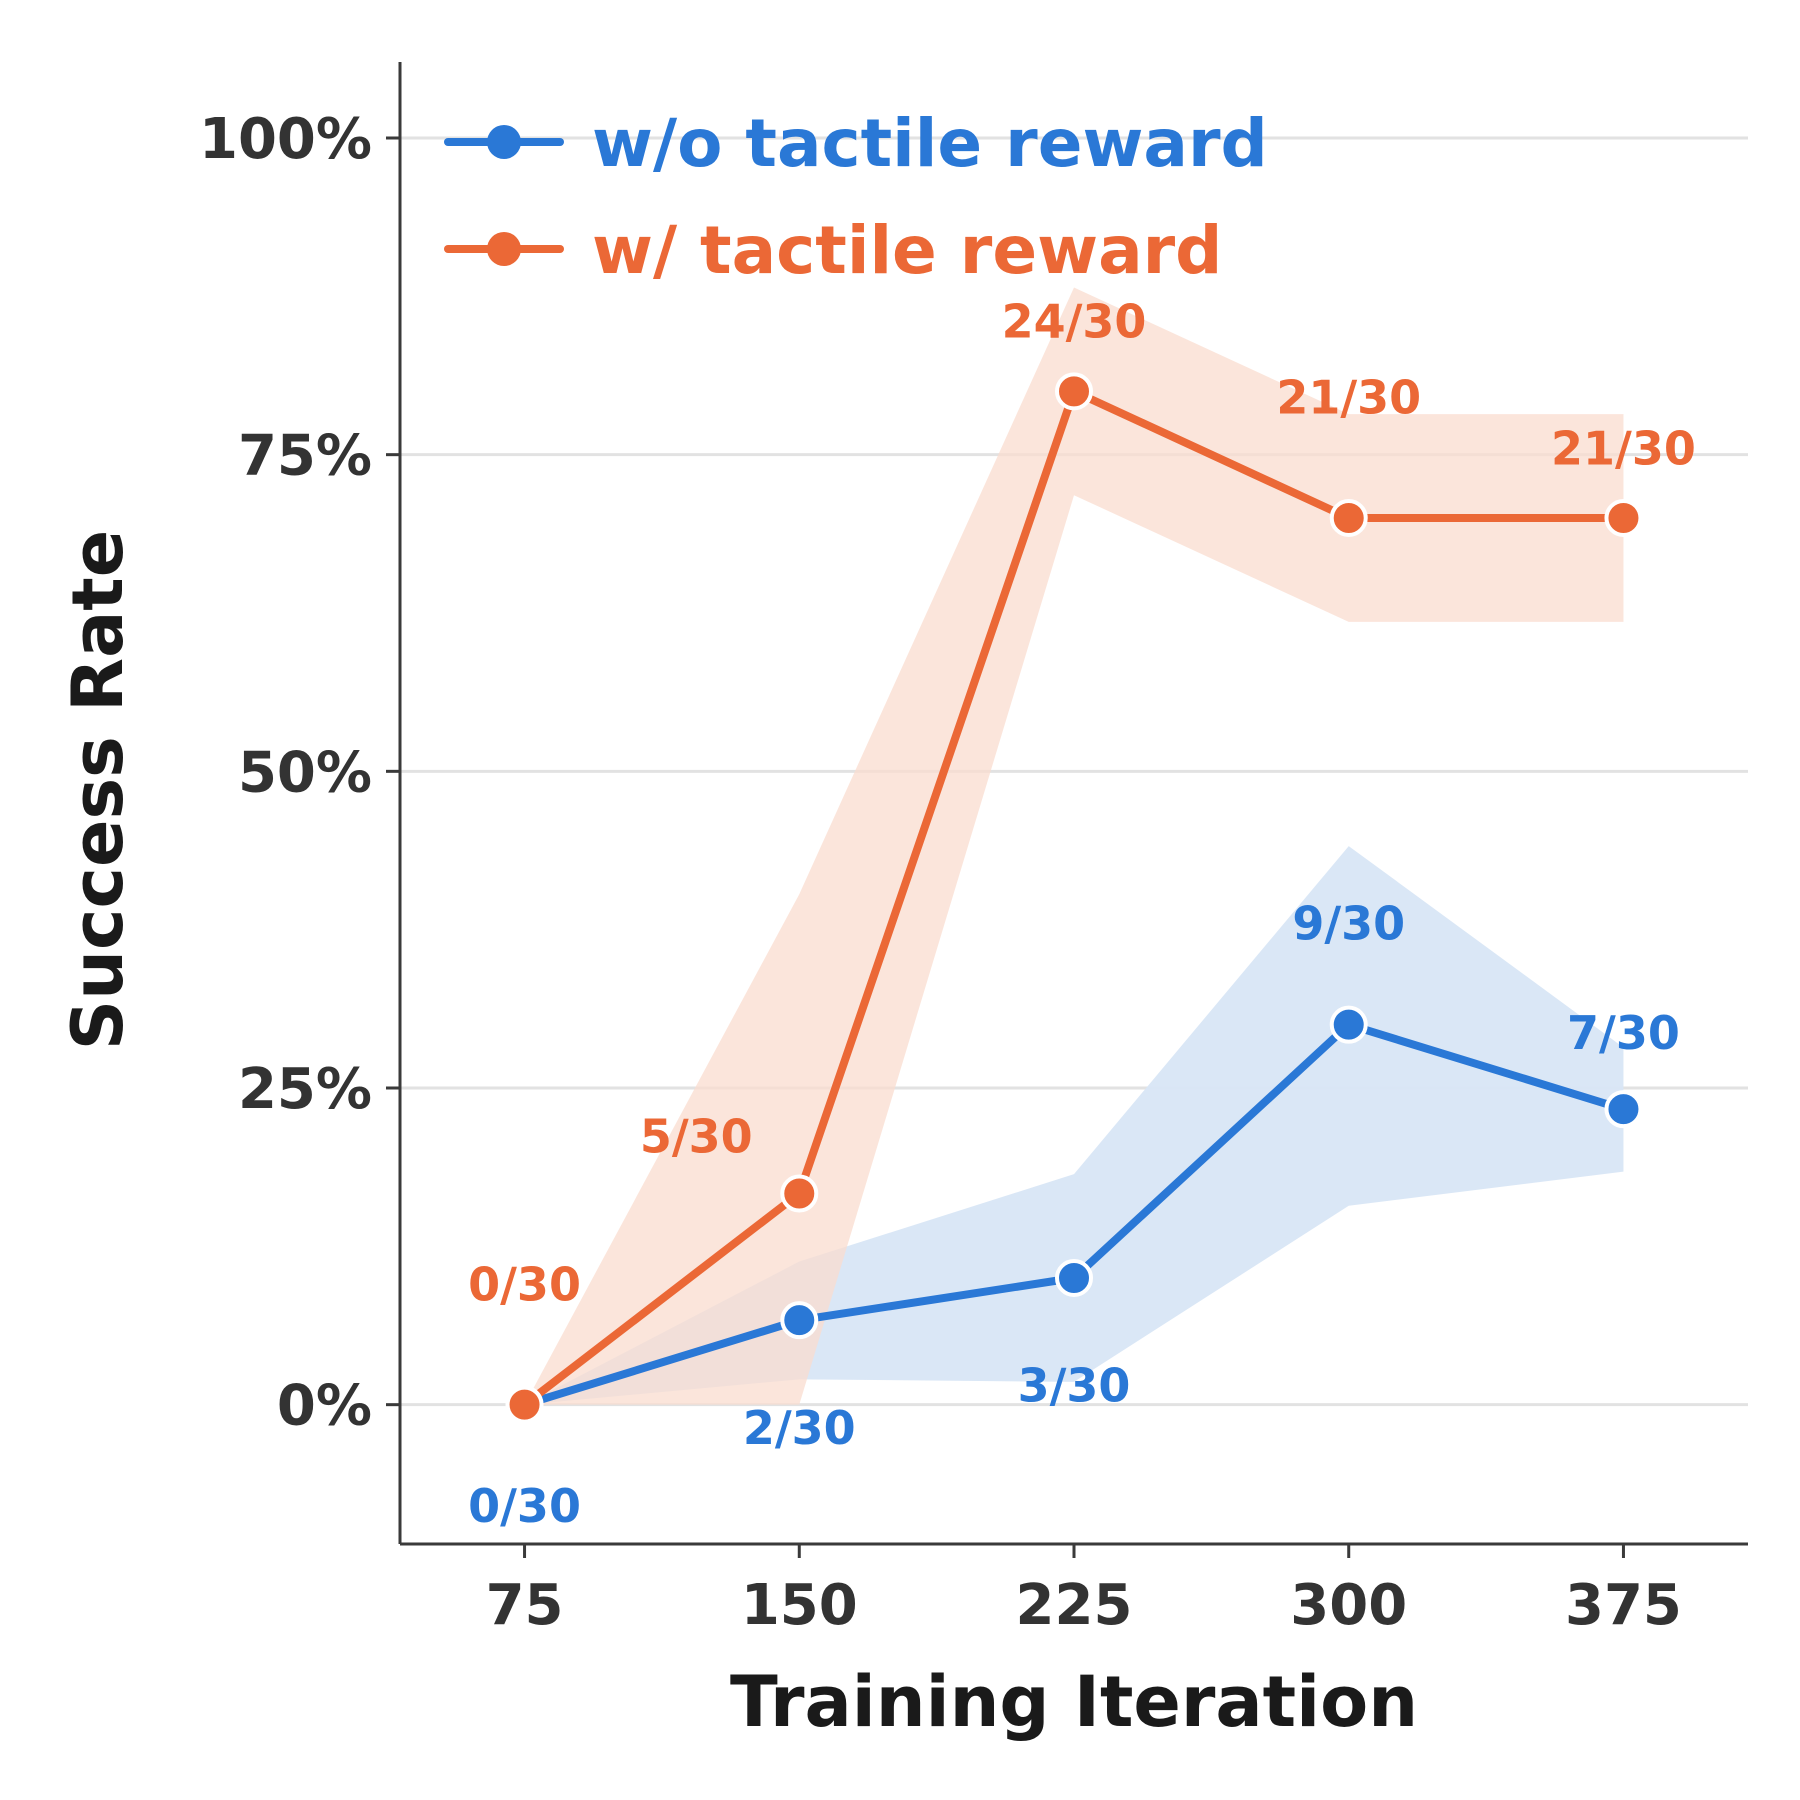 Image resolution: width=1800 pixels, height=1800 pixels. Describe the element at coordinates (799, 1605) in the screenshot. I see `x-tick-label: 150` at that location.